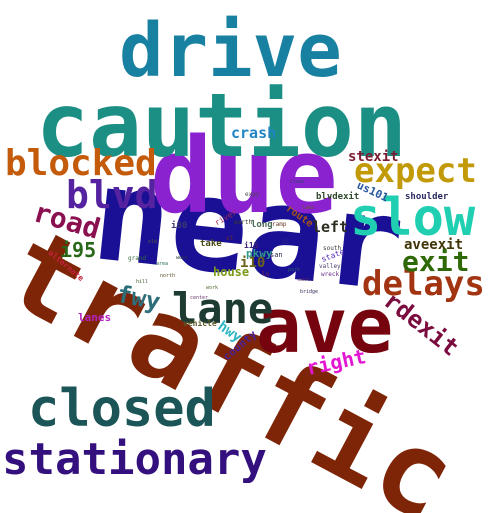 This screenshot has height=513, width=500. What do you see at coordinates (332, 248) in the screenshot?
I see `word-south: south` at bounding box center [332, 248].